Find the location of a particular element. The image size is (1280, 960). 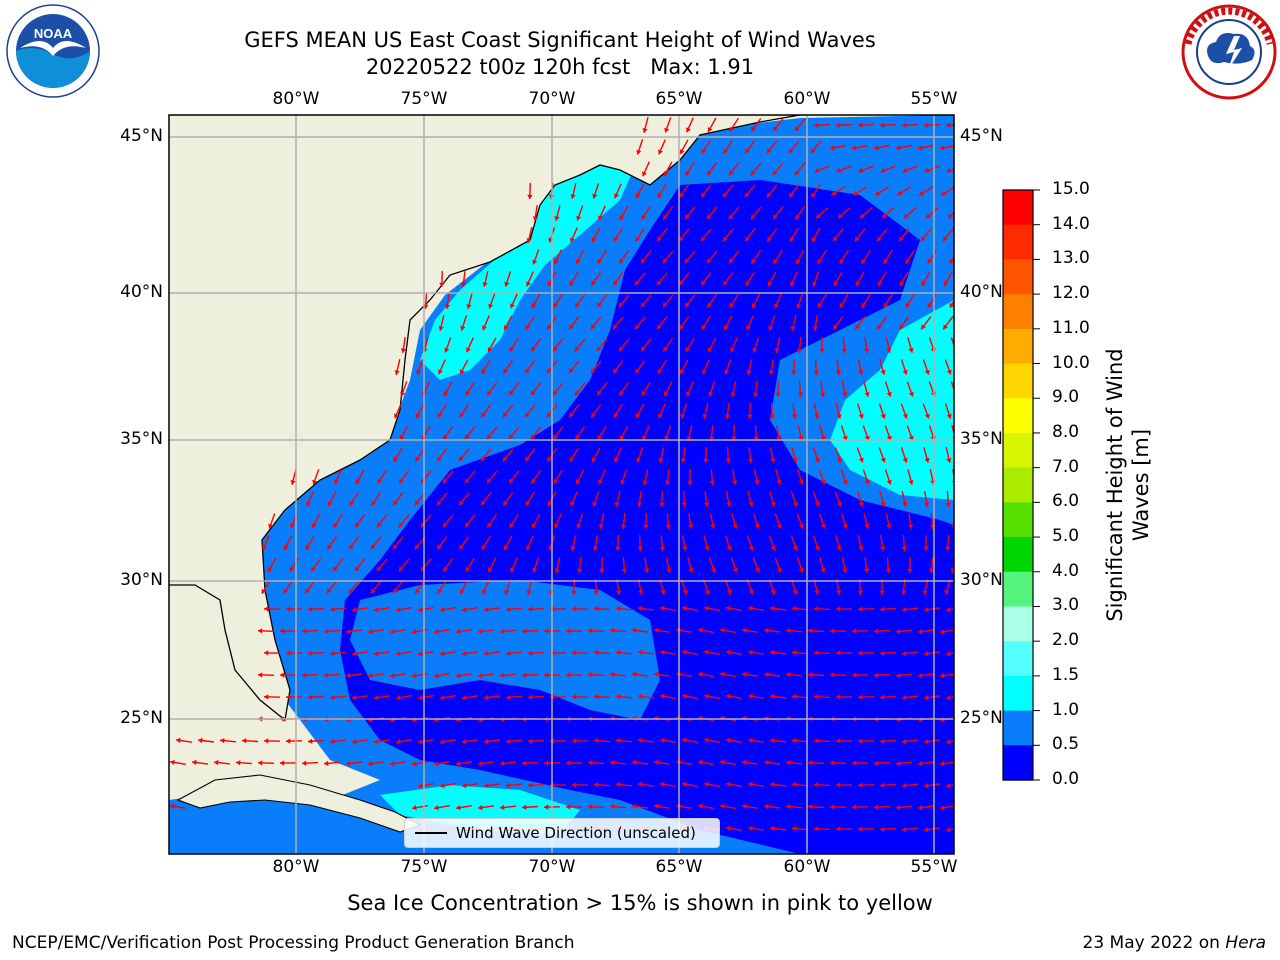

ocean-band-1p0-1p5-east is located at coordinates (892, 400).